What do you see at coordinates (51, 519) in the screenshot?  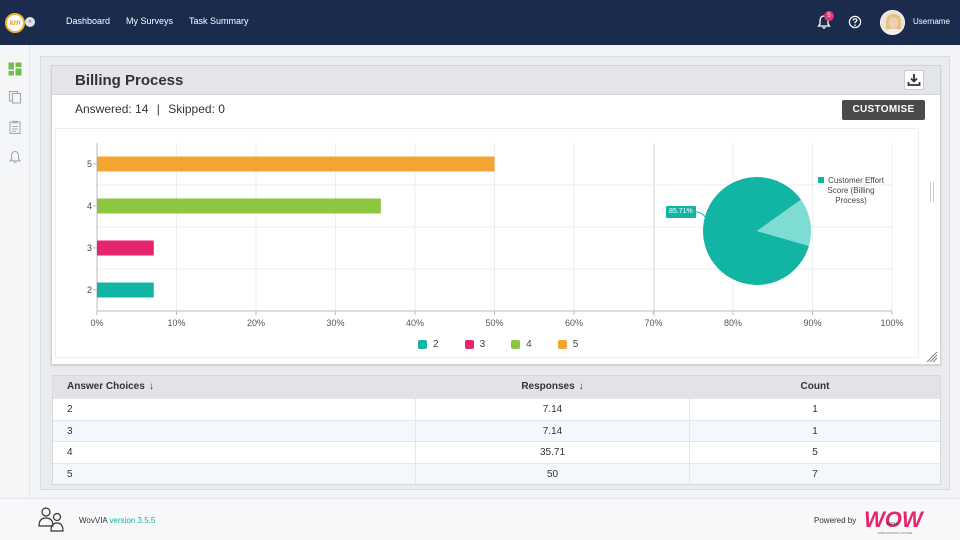 I see `team-icon` at bounding box center [51, 519].